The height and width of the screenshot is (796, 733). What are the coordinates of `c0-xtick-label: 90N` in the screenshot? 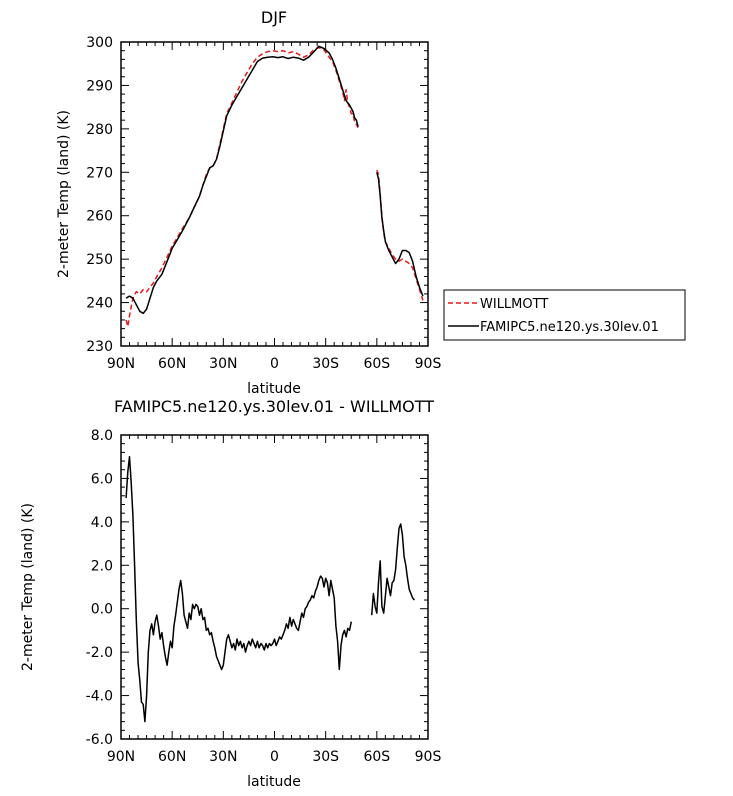 It's located at (121, 364).